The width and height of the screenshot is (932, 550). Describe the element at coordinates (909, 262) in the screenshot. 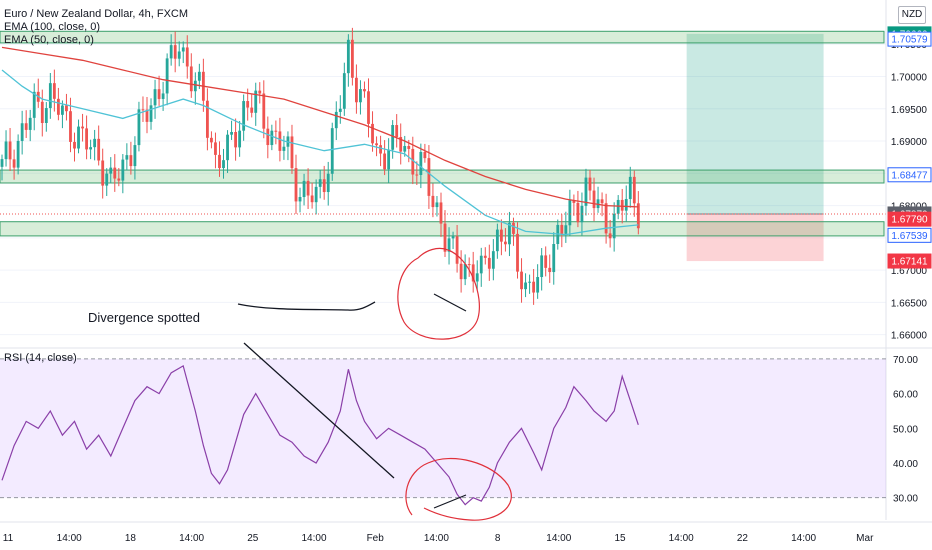

I see `price-label-text: 1.67141` at that location.